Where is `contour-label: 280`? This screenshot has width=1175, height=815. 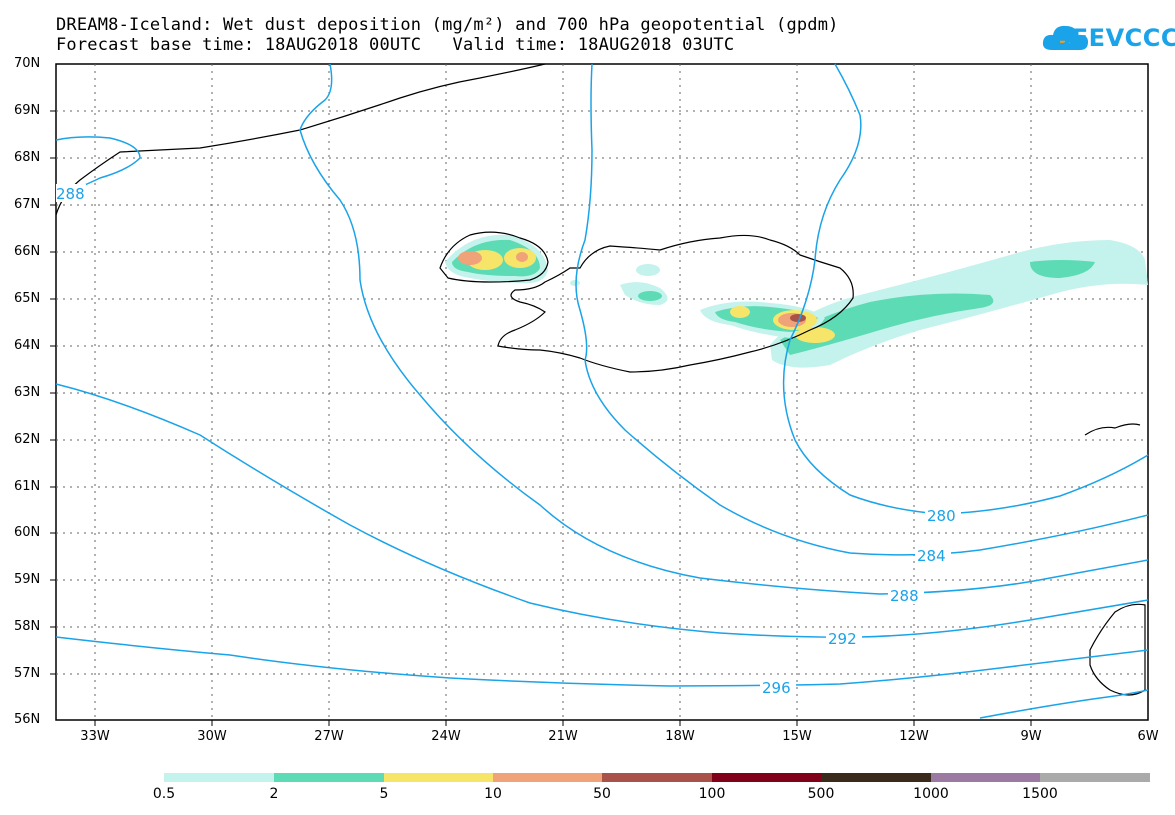 contour-label: 280 is located at coordinates (941, 516).